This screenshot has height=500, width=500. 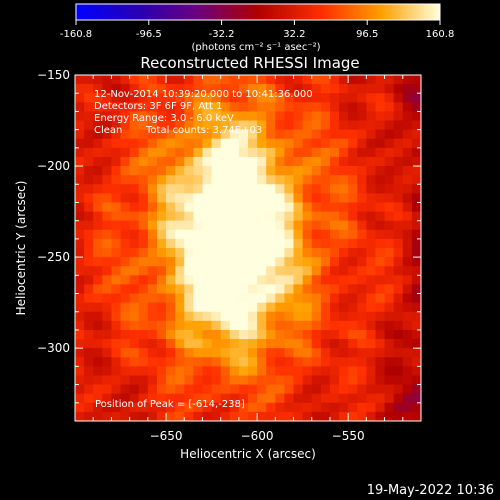 I want to click on colorbar-tick-label: -160.8, so click(x=76, y=34).